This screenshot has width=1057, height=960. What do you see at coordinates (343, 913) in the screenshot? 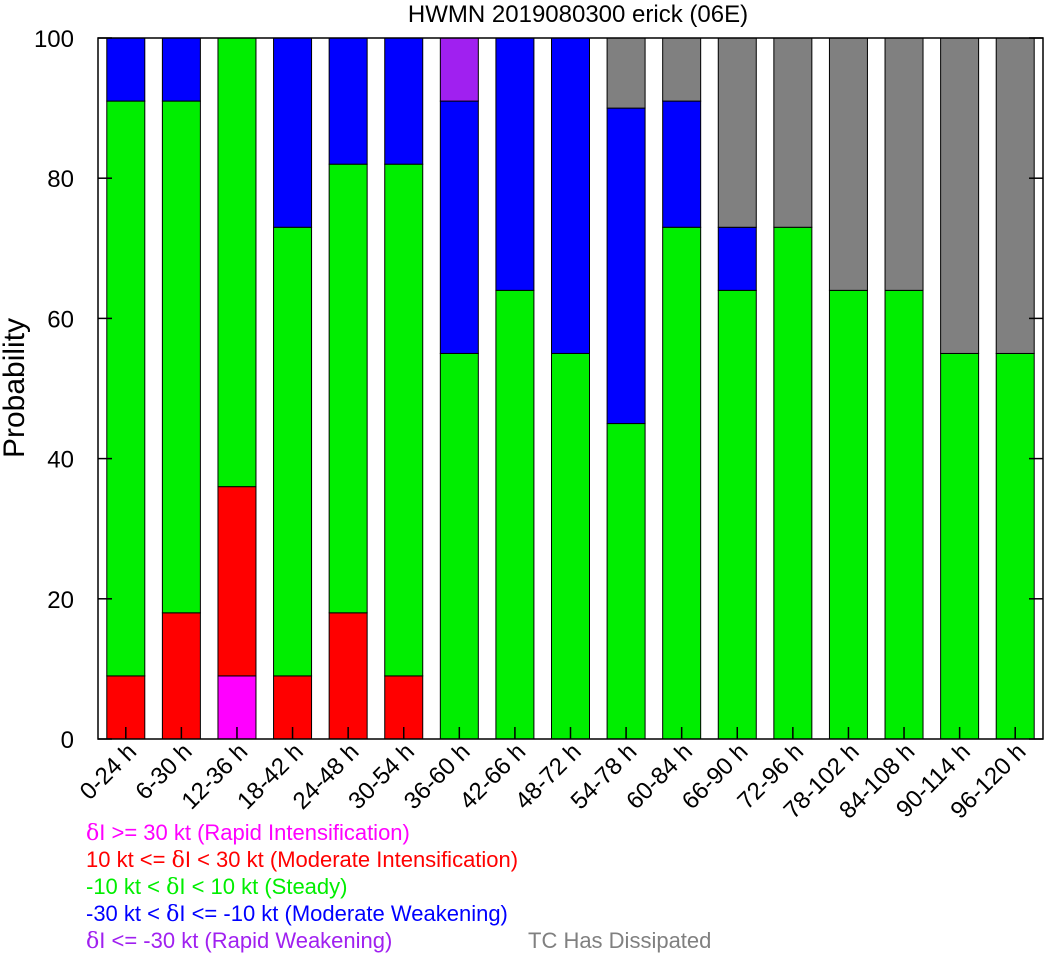
I see `legend-text: I <= -10 kt (Moderate Weakening)` at bounding box center [343, 913].